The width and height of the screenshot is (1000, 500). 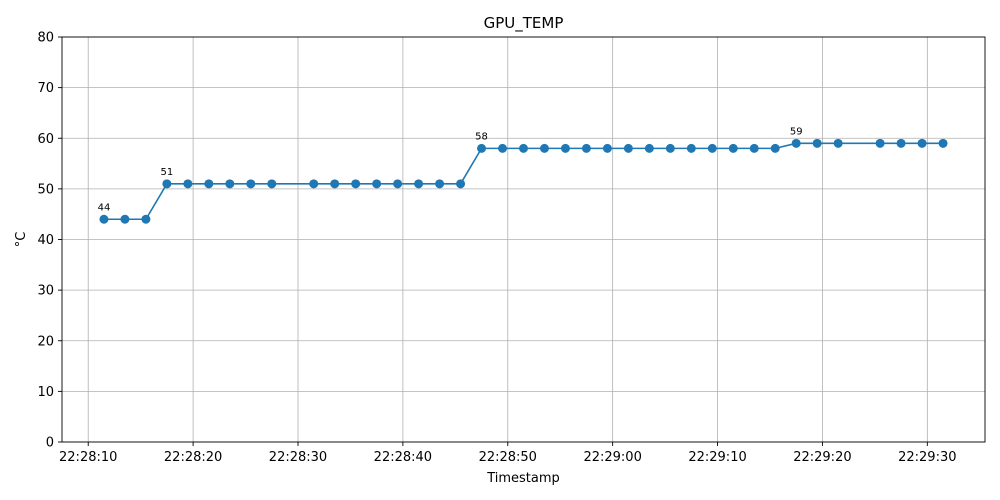 I want to click on y-tick-label: 10, so click(x=45, y=392).